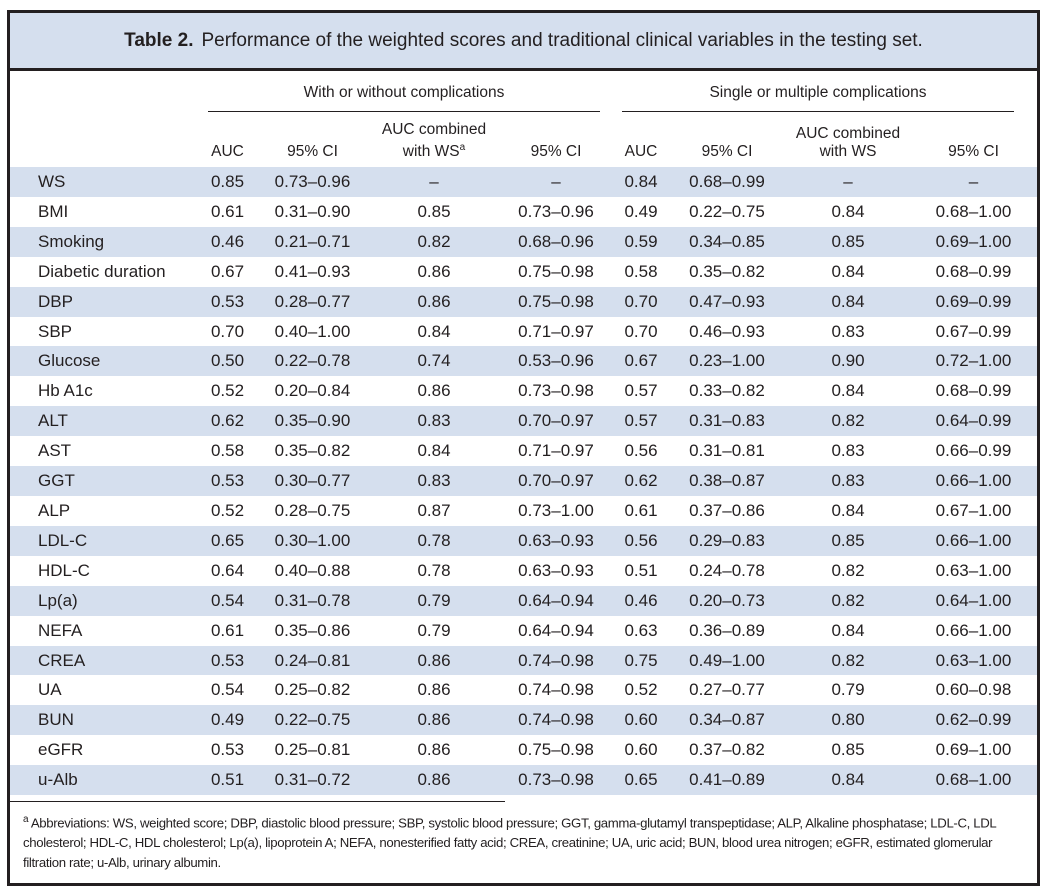 This screenshot has height=891, width=1046. What do you see at coordinates (727, 241) in the screenshot?
I see `table-cell: 0.34–0.85` at bounding box center [727, 241].